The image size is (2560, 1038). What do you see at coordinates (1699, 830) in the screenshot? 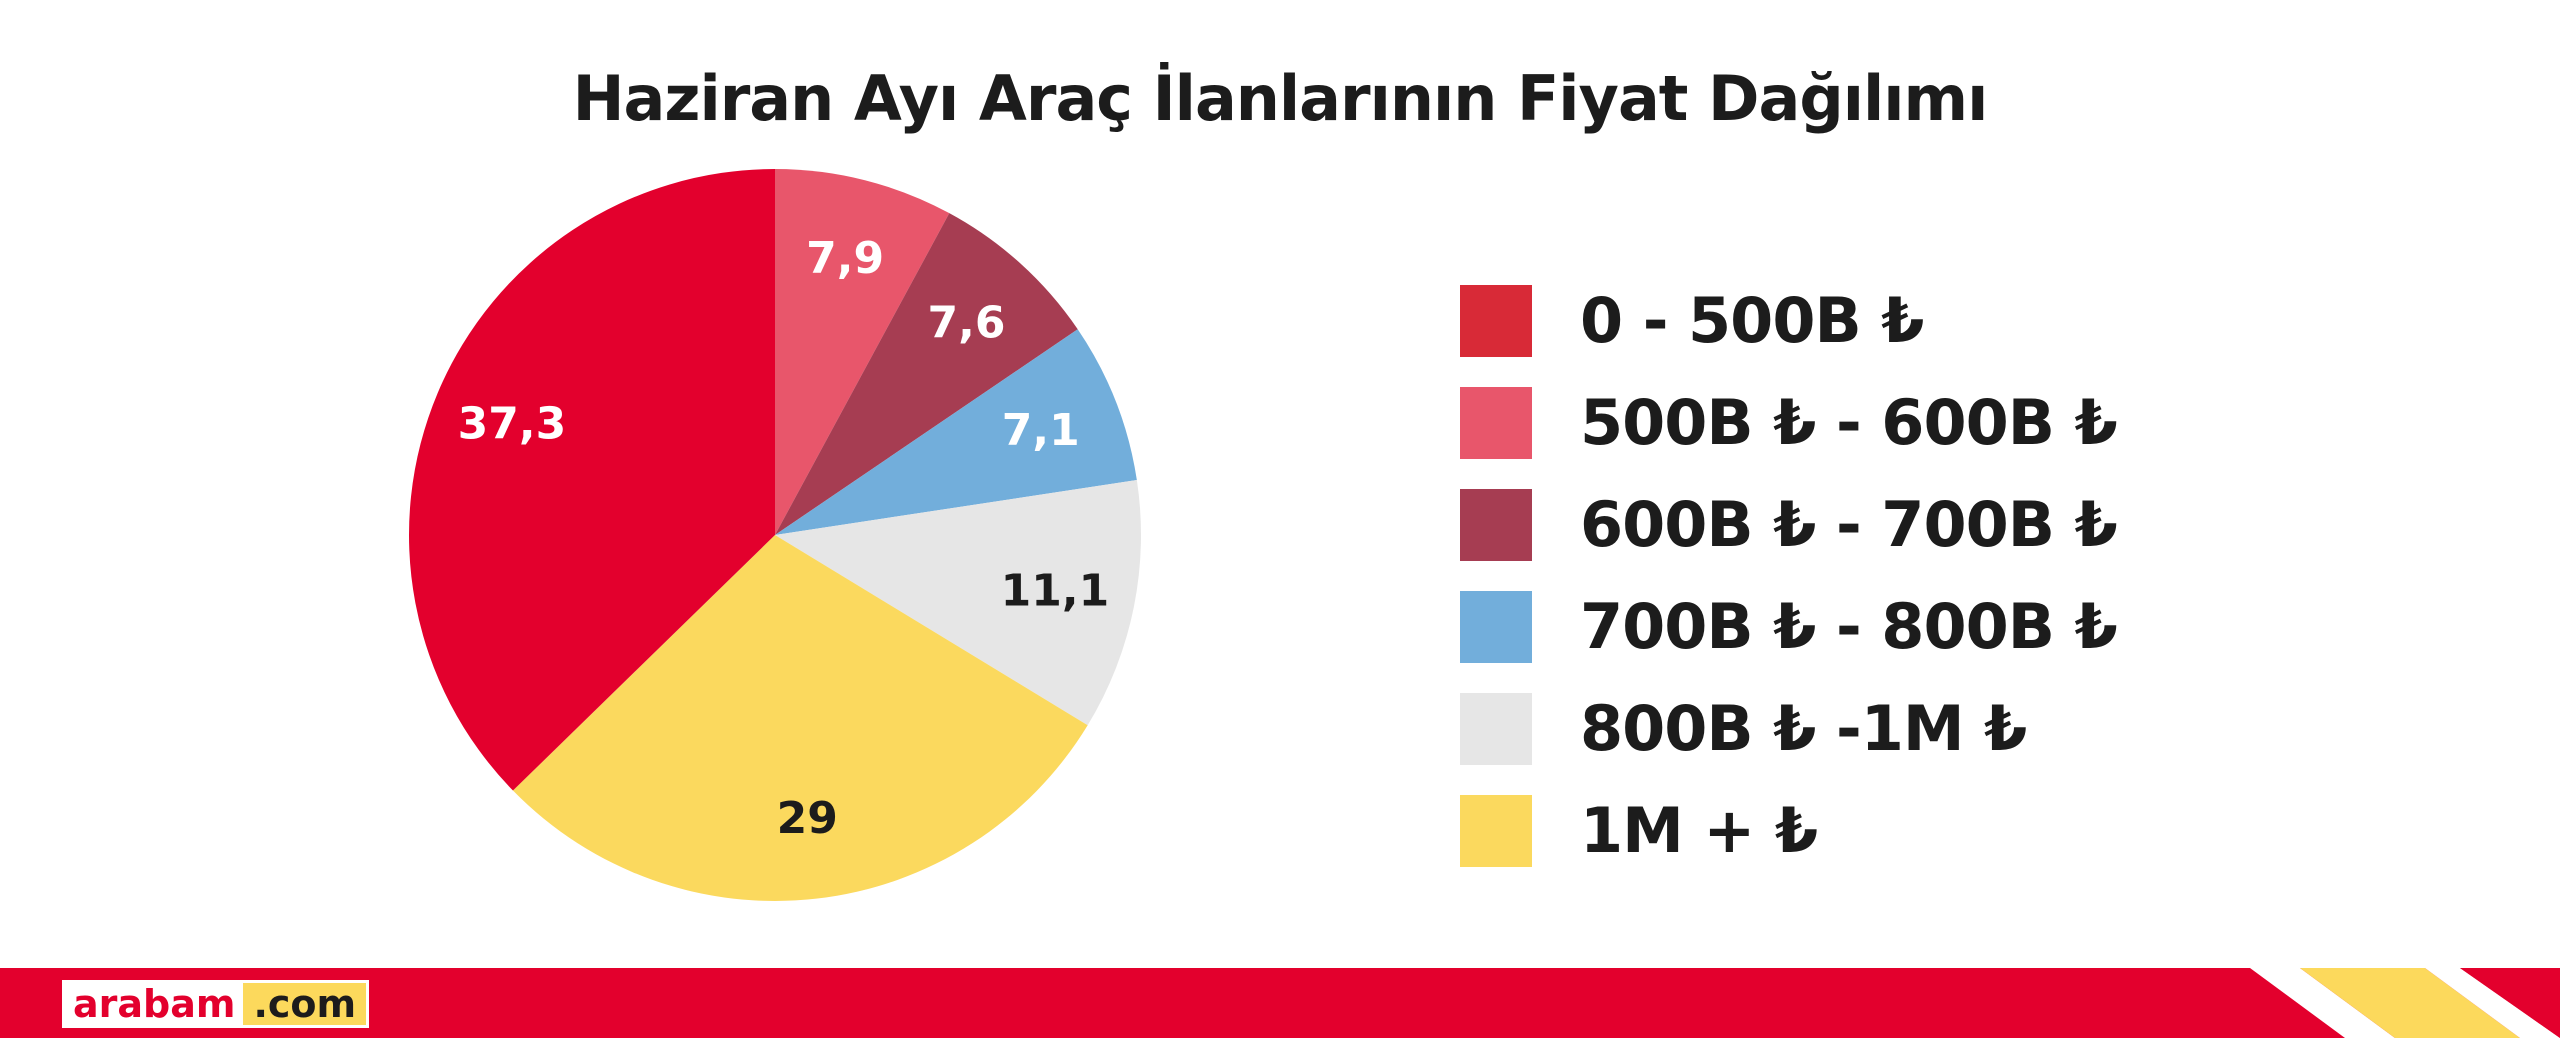
I see `legend-label-5: 1M + ₺` at bounding box center [1699, 830].